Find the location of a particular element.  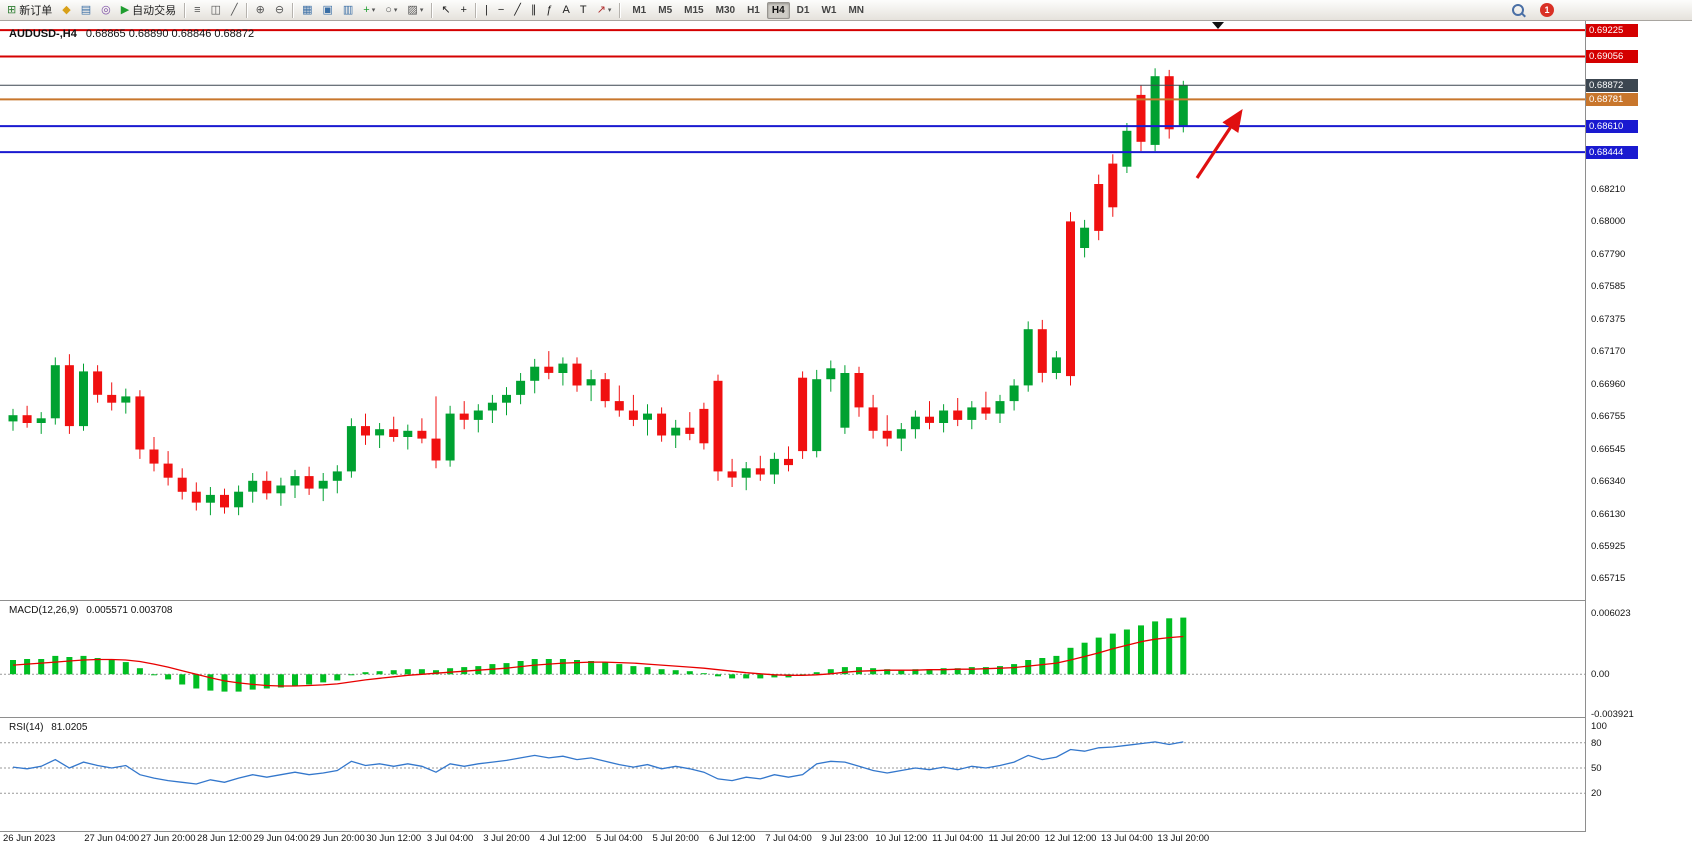

arrows-button: ↗ ▾ is located at coordinates (604, 10).